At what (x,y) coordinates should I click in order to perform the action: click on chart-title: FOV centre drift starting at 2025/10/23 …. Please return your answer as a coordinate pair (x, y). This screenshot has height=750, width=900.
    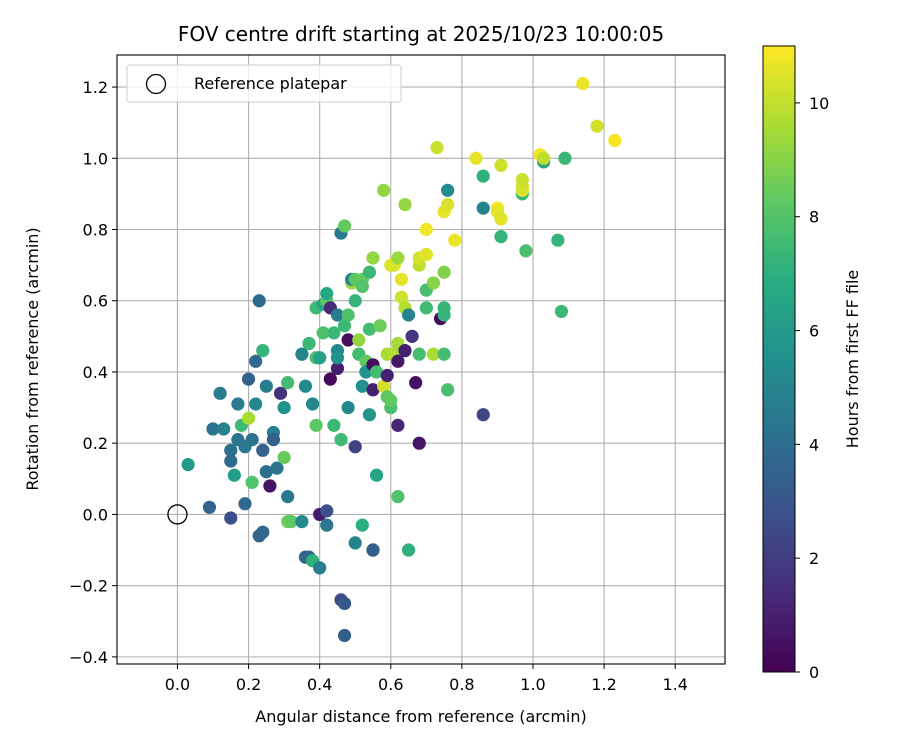
    Looking at the image, I should click on (421, 34).